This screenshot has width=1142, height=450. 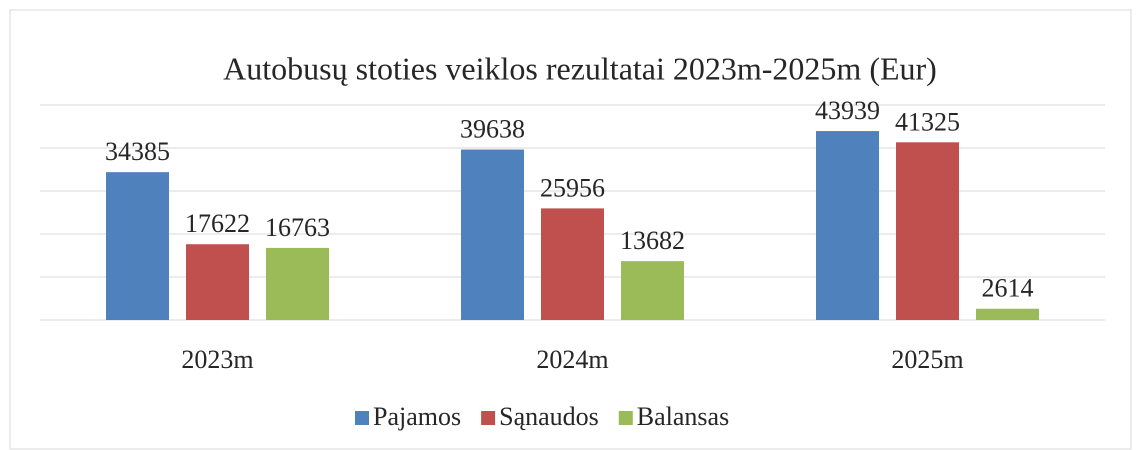 What do you see at coordinates (572, 359) in the screenshot?
I see `x-tick-label: 2024m` at bounding box center [572, 359].